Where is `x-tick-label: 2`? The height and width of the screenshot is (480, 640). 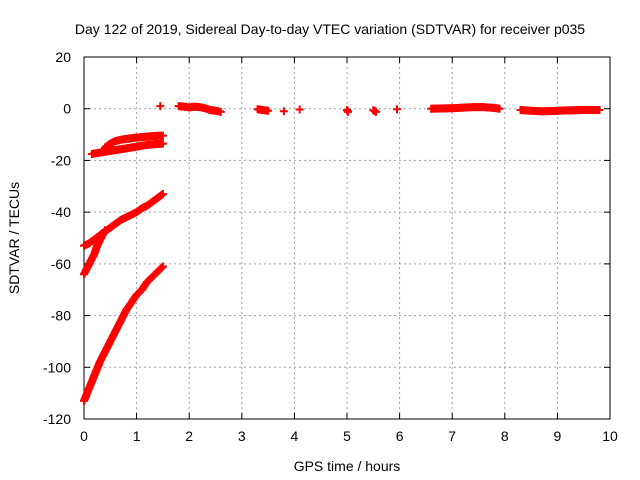
x-tick-label: 2 is located at coordinates (189, 436).